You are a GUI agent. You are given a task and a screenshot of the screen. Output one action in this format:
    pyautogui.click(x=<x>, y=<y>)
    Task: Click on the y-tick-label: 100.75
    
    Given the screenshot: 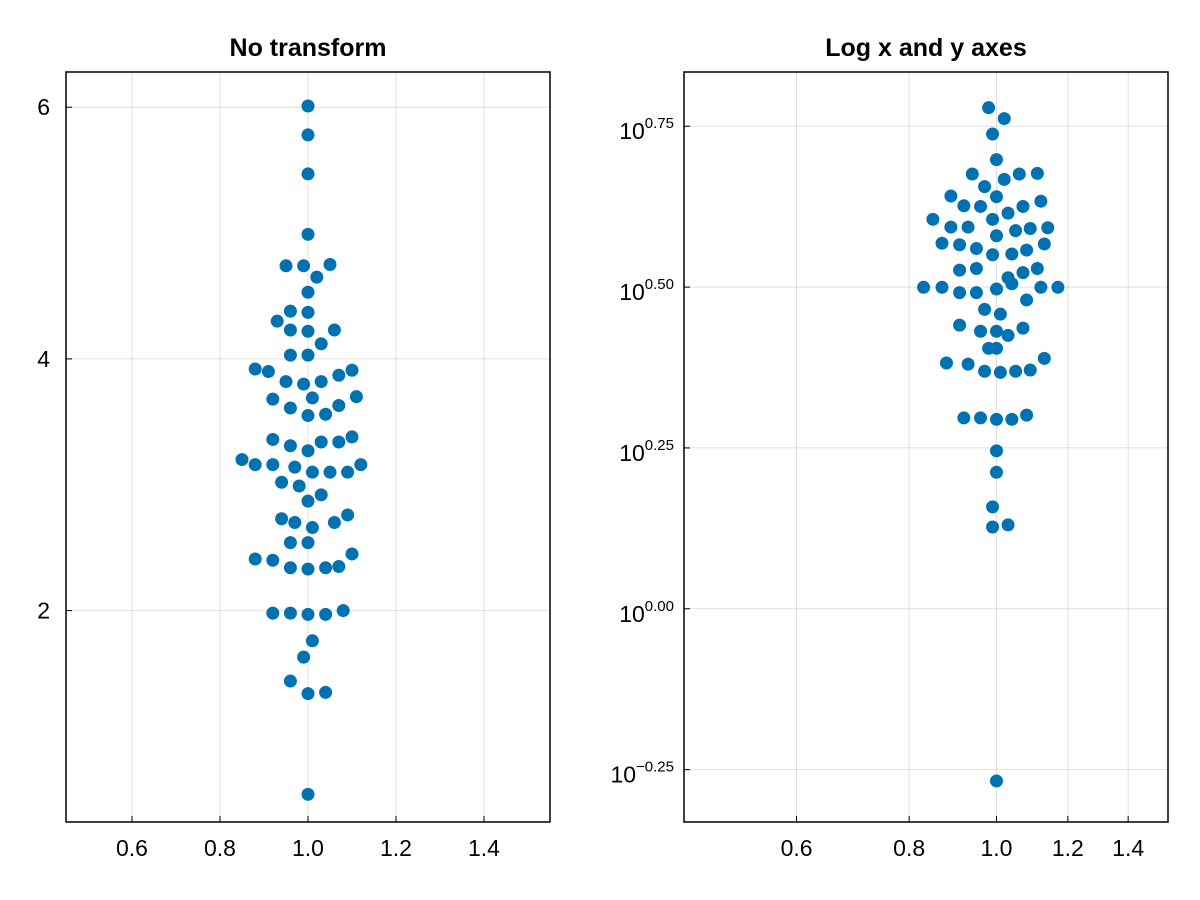 What is the action you would take?
    pyautogui.click(x=646, y=129)
    